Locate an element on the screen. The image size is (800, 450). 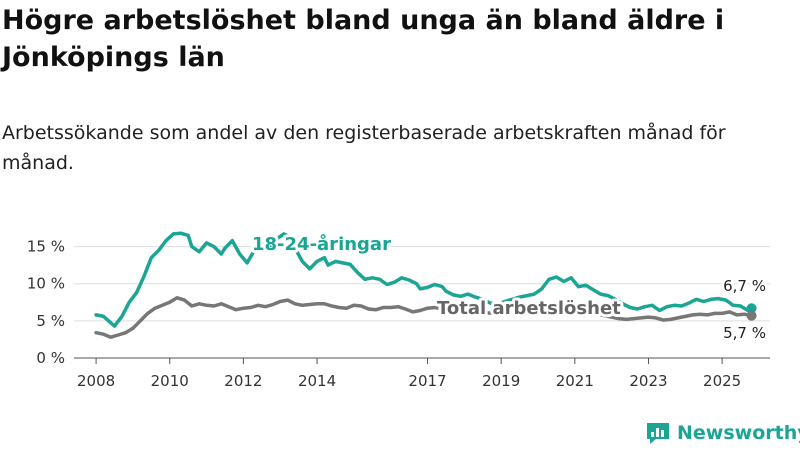
x-tick-label: 2014 is located at coordinates (317, 381).